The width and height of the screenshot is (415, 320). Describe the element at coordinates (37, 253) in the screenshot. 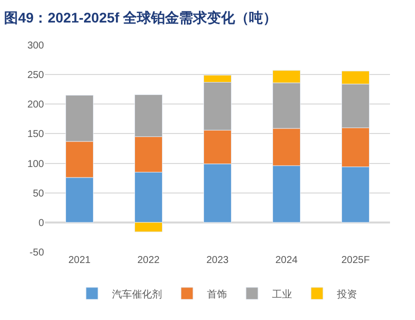

I see `y-tick-label: -50` at that location.